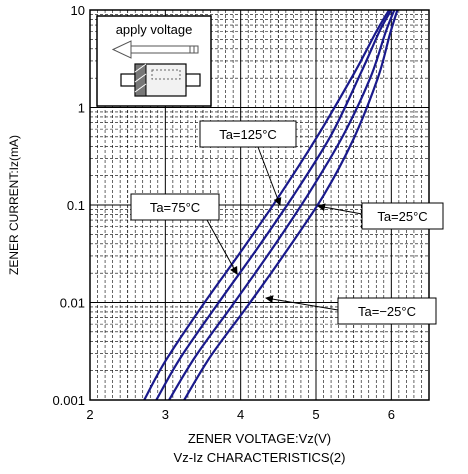 This screenshot has width=468, height=474. What do you see at coordinates (240, 414) in the screenshot?
I see `x-tick-label: 4` at bounding box center [240, 414].